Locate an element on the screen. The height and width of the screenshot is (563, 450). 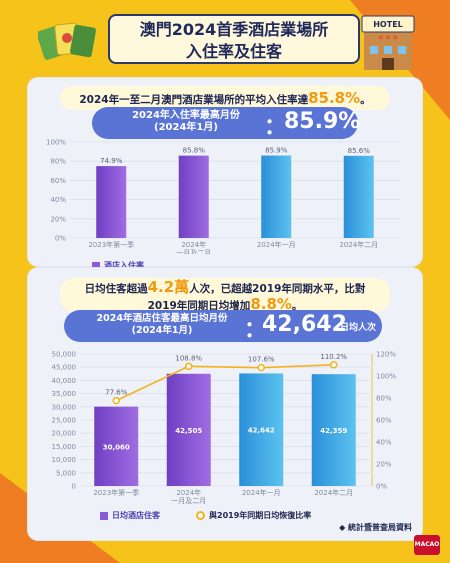
page-title: 澳門2024首季酒店業場所 入住率及住客 is located at coordinates (234, 39).